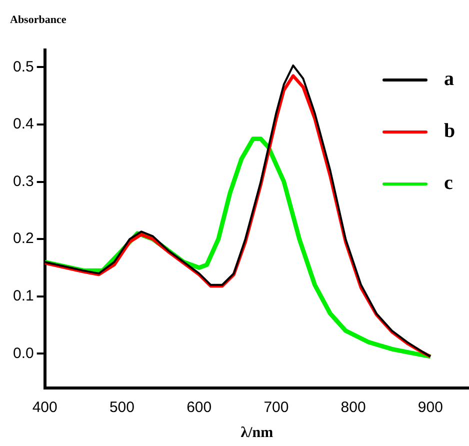 The image size is (469, 446). Describe the element at coordinates (23, 295) in the screenshot. I see `y-tick-label: 0.1` at that location.